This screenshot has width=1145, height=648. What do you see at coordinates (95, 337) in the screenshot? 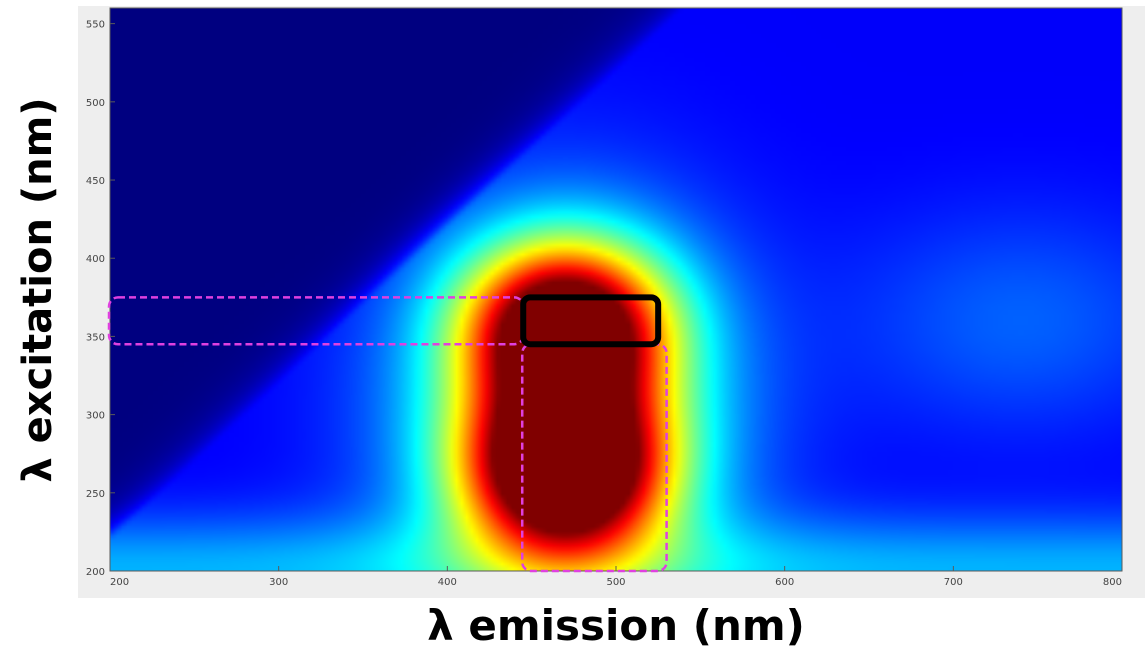
I see `y-tick-label: 350` at bounding box center [95, 337].